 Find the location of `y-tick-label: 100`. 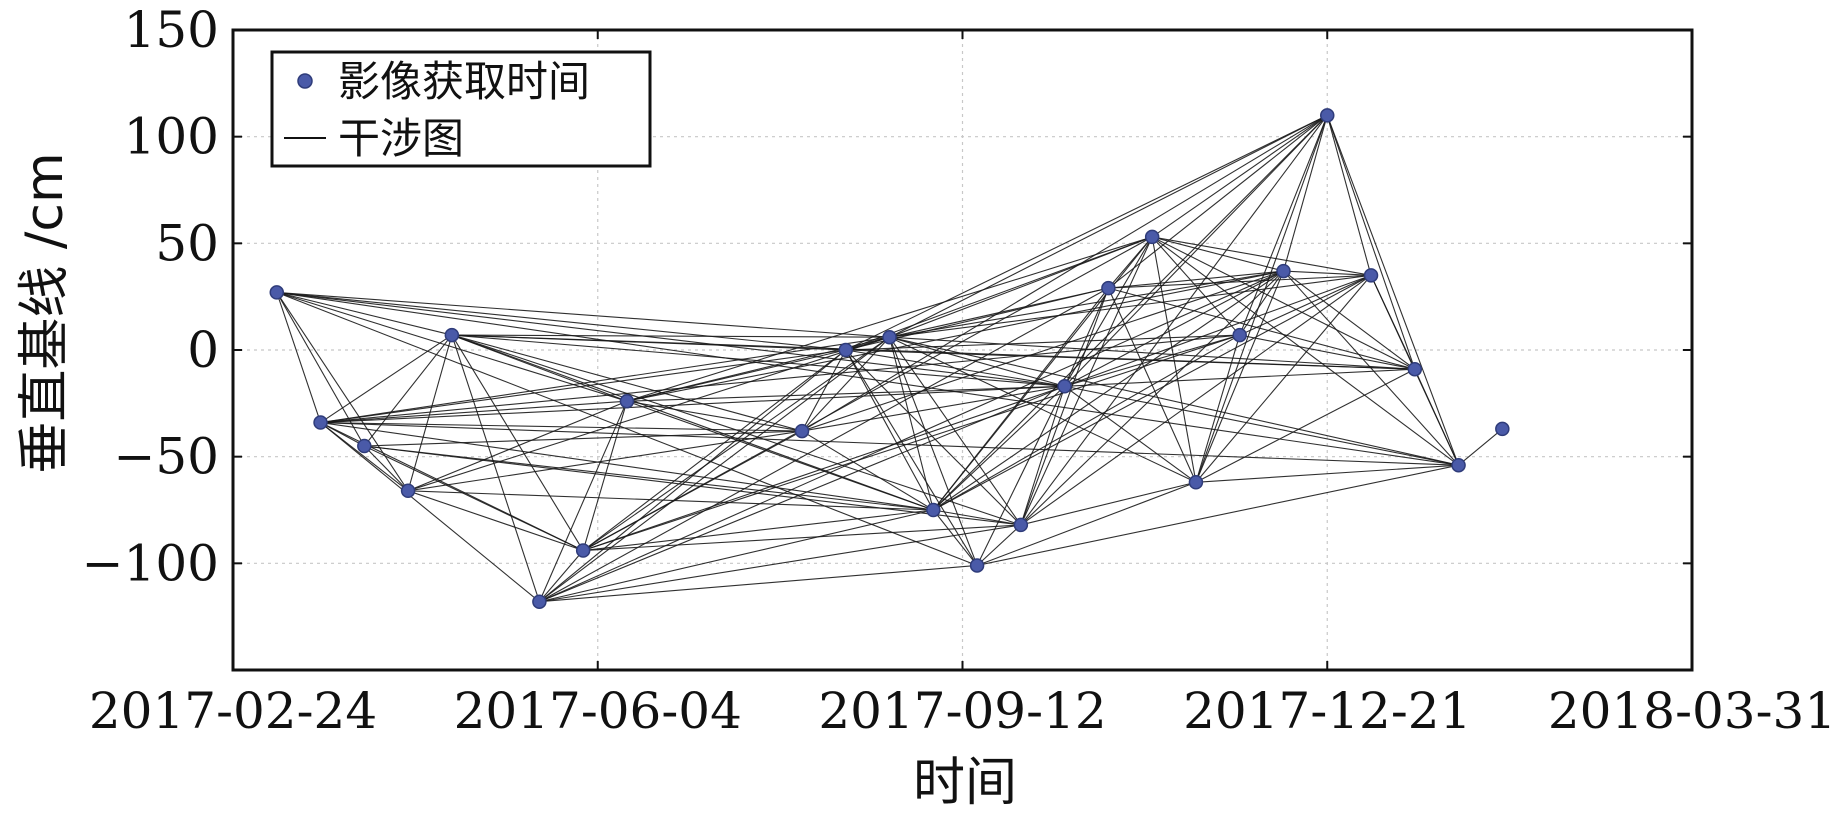

y-tick-label: 100 is located at coordinates (171, 137).